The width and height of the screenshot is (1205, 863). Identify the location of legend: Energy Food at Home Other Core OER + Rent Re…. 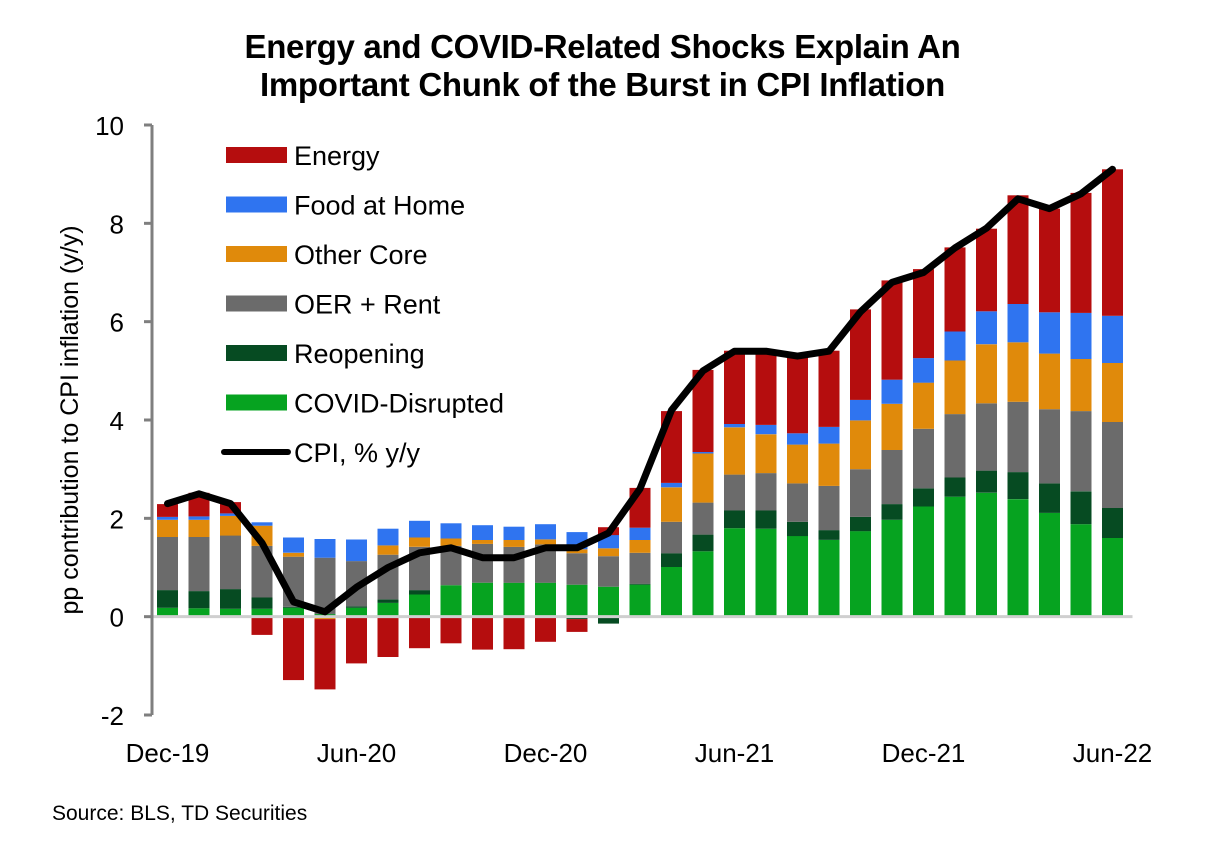
(362, 304).